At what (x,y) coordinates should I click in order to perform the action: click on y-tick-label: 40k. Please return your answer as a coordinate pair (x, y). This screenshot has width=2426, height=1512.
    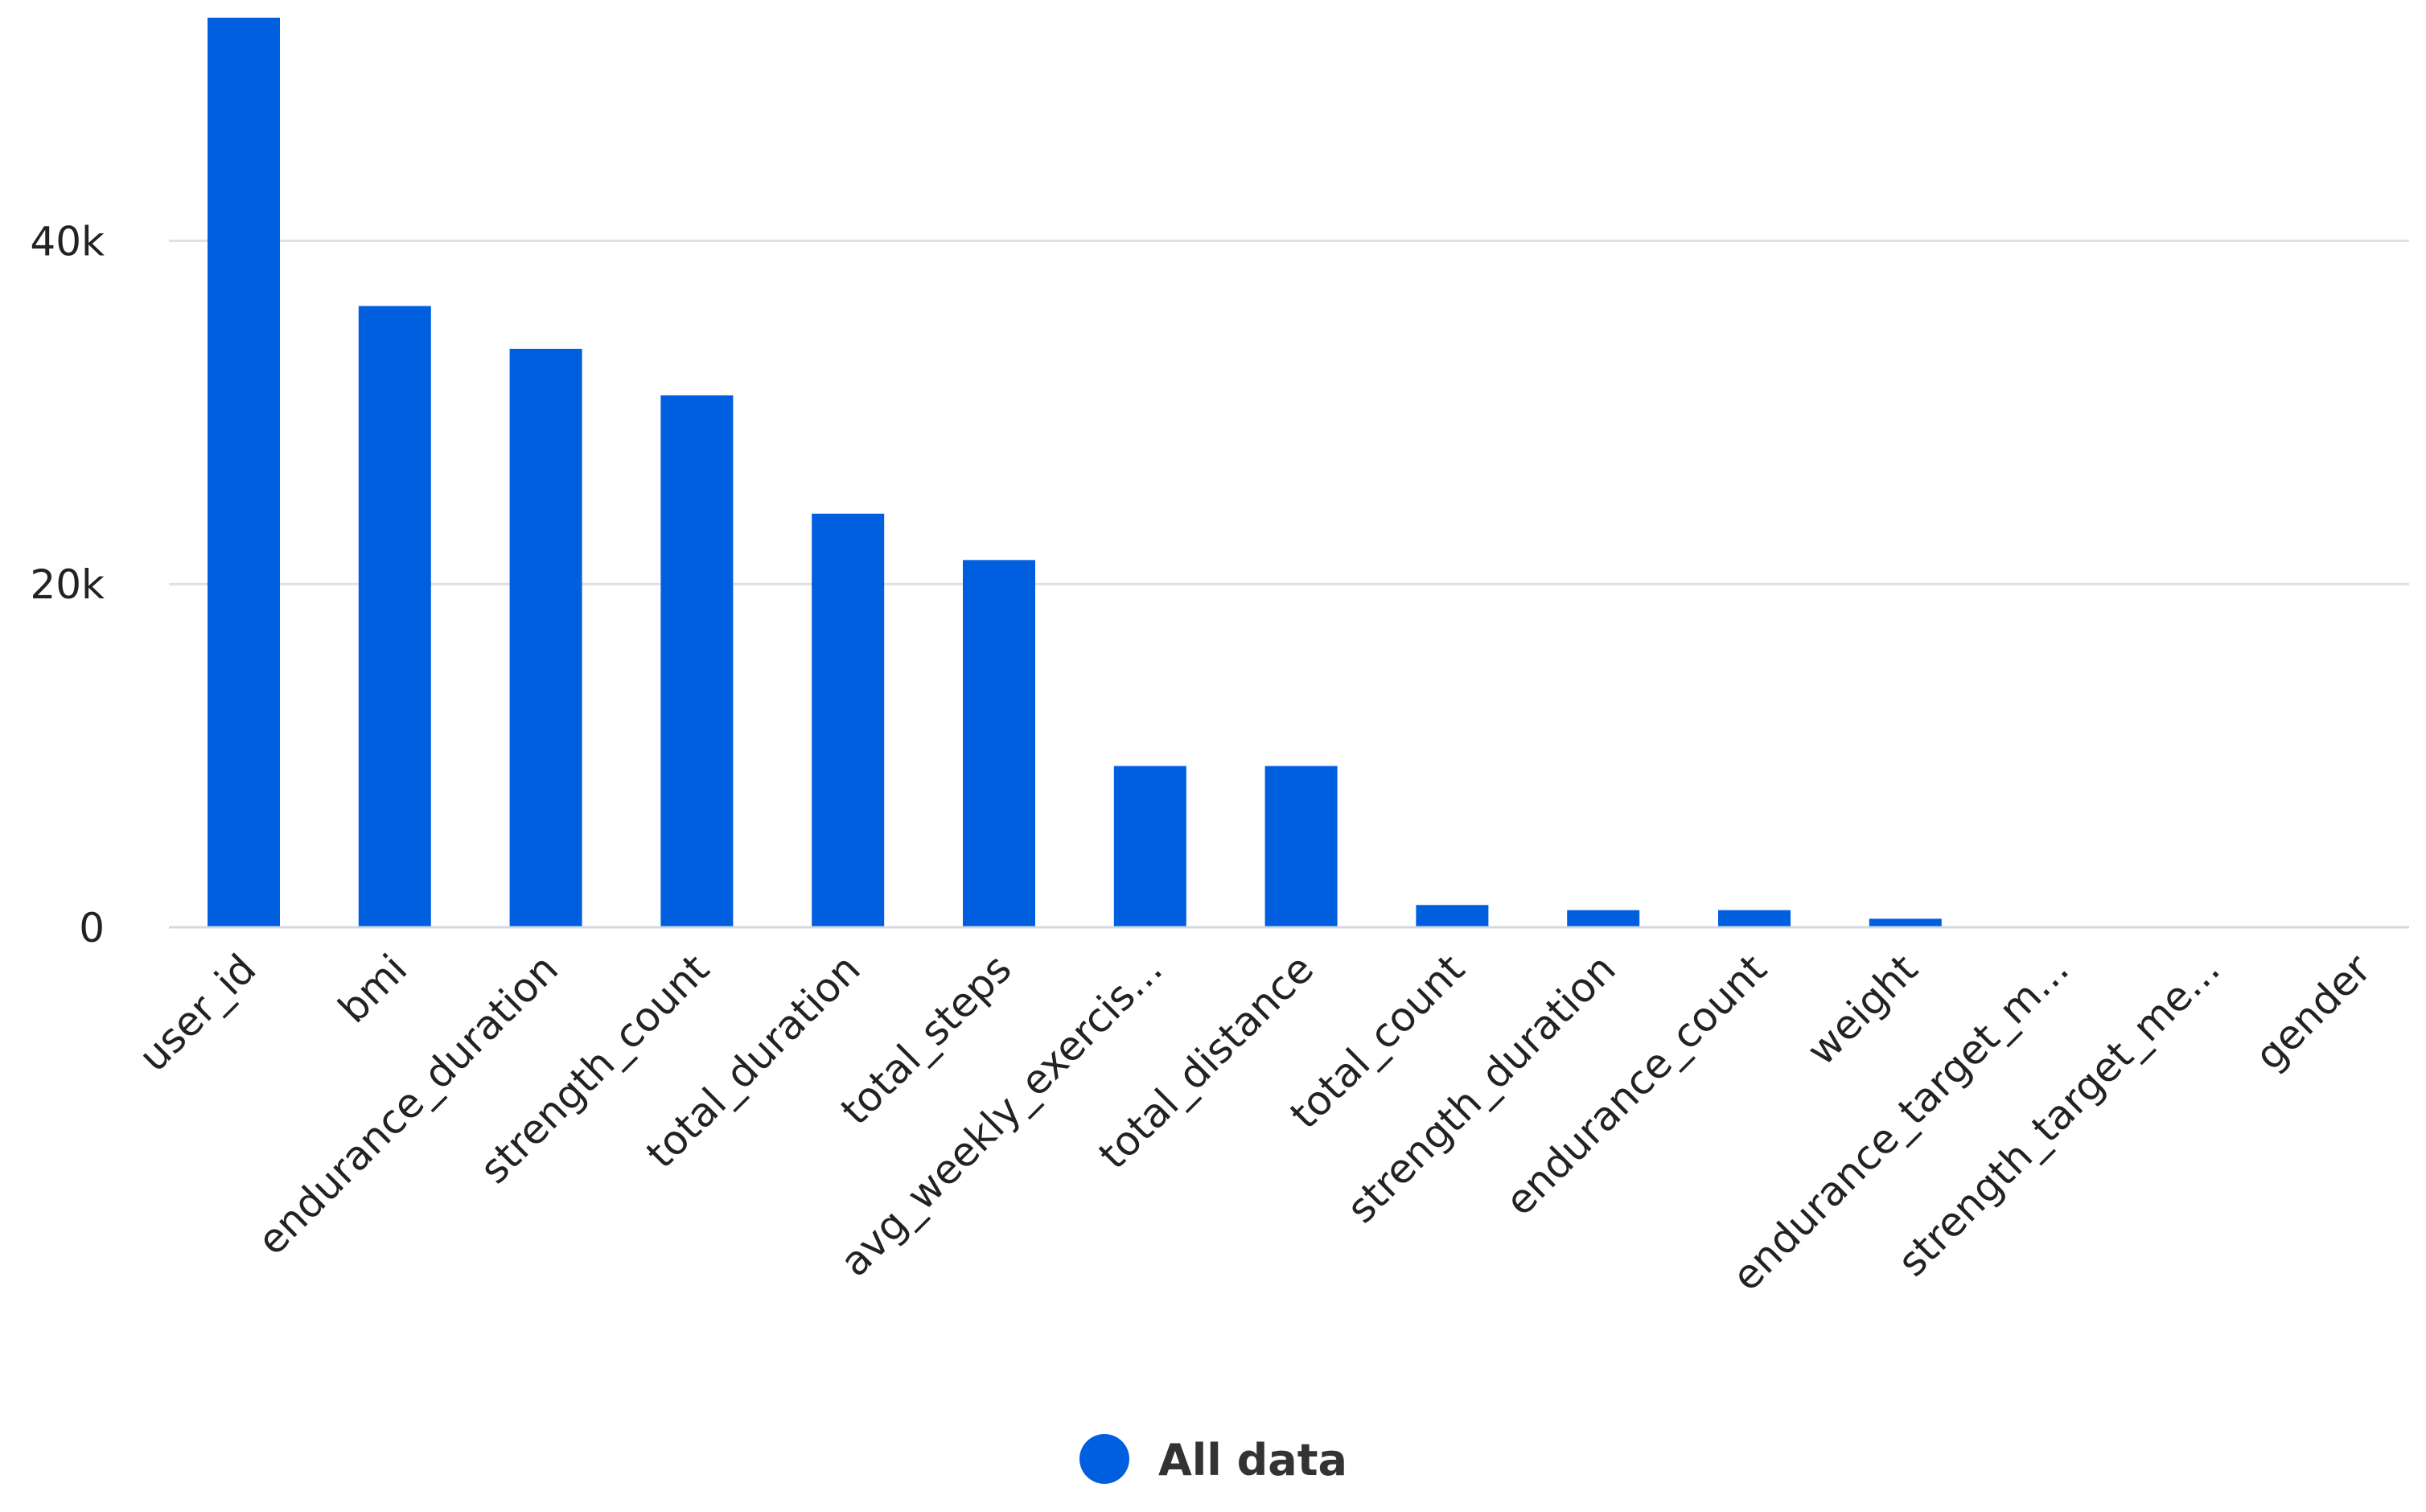
    Looking at the image, I should click on (67, 242).